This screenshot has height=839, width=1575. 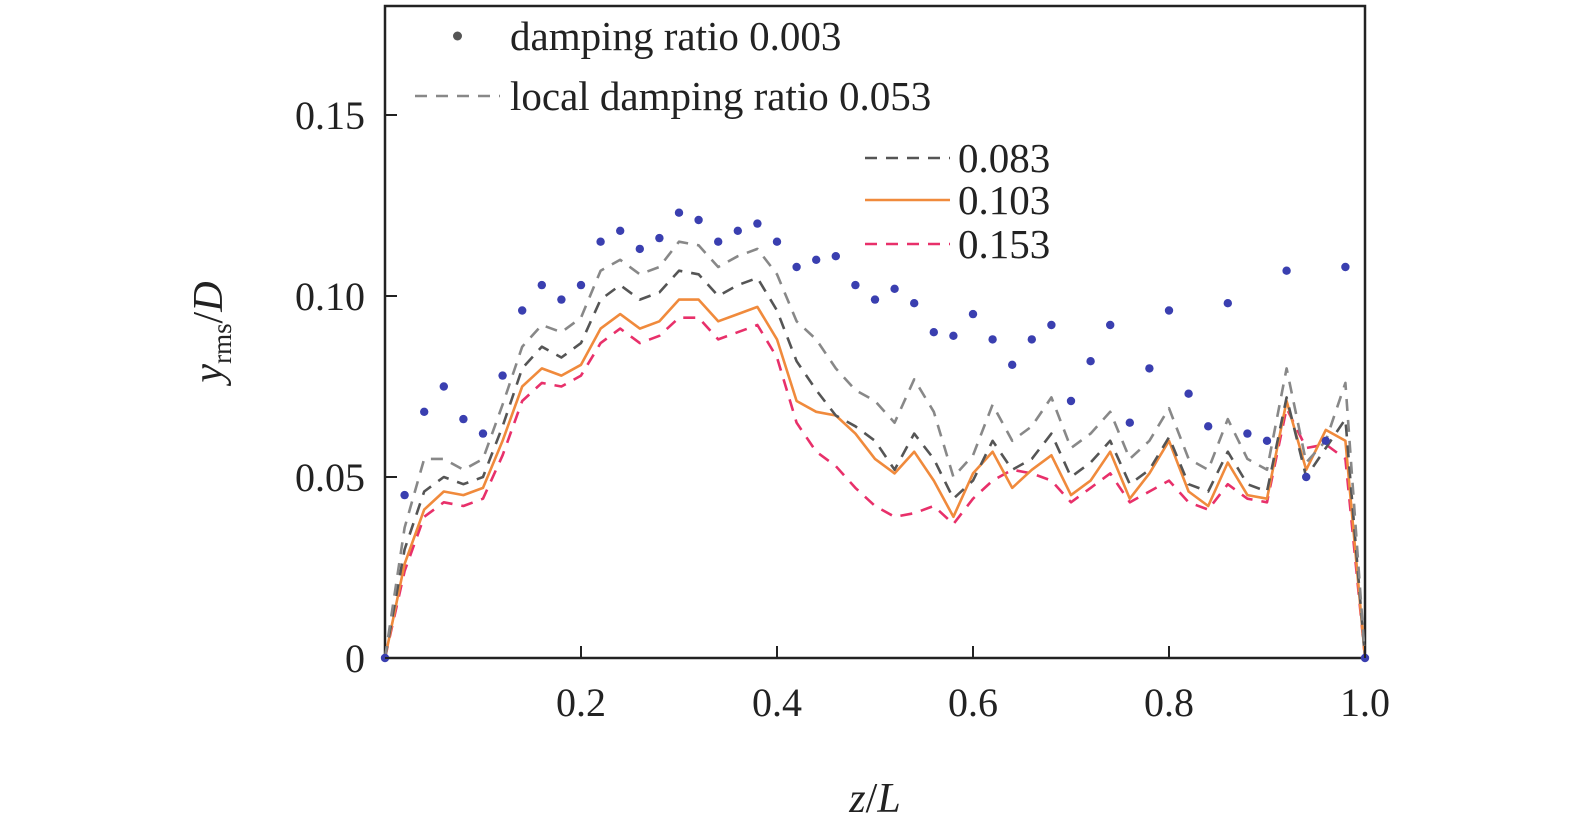 I want to click on y-tick-label: 0.15, so click(x=330, y=115).